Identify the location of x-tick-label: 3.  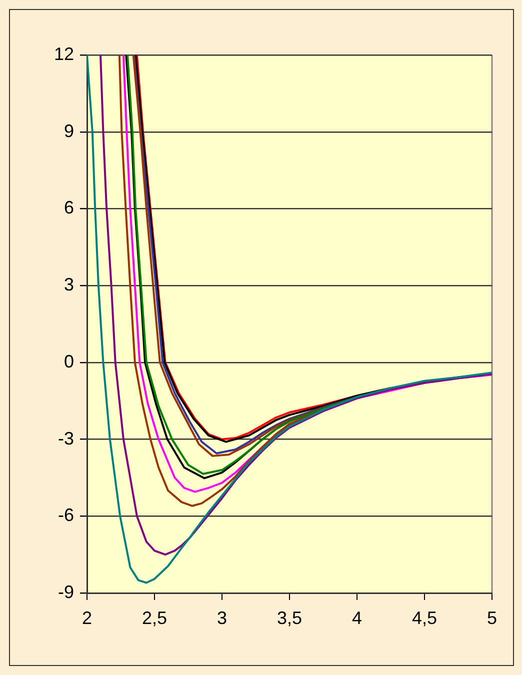
(222, 618).